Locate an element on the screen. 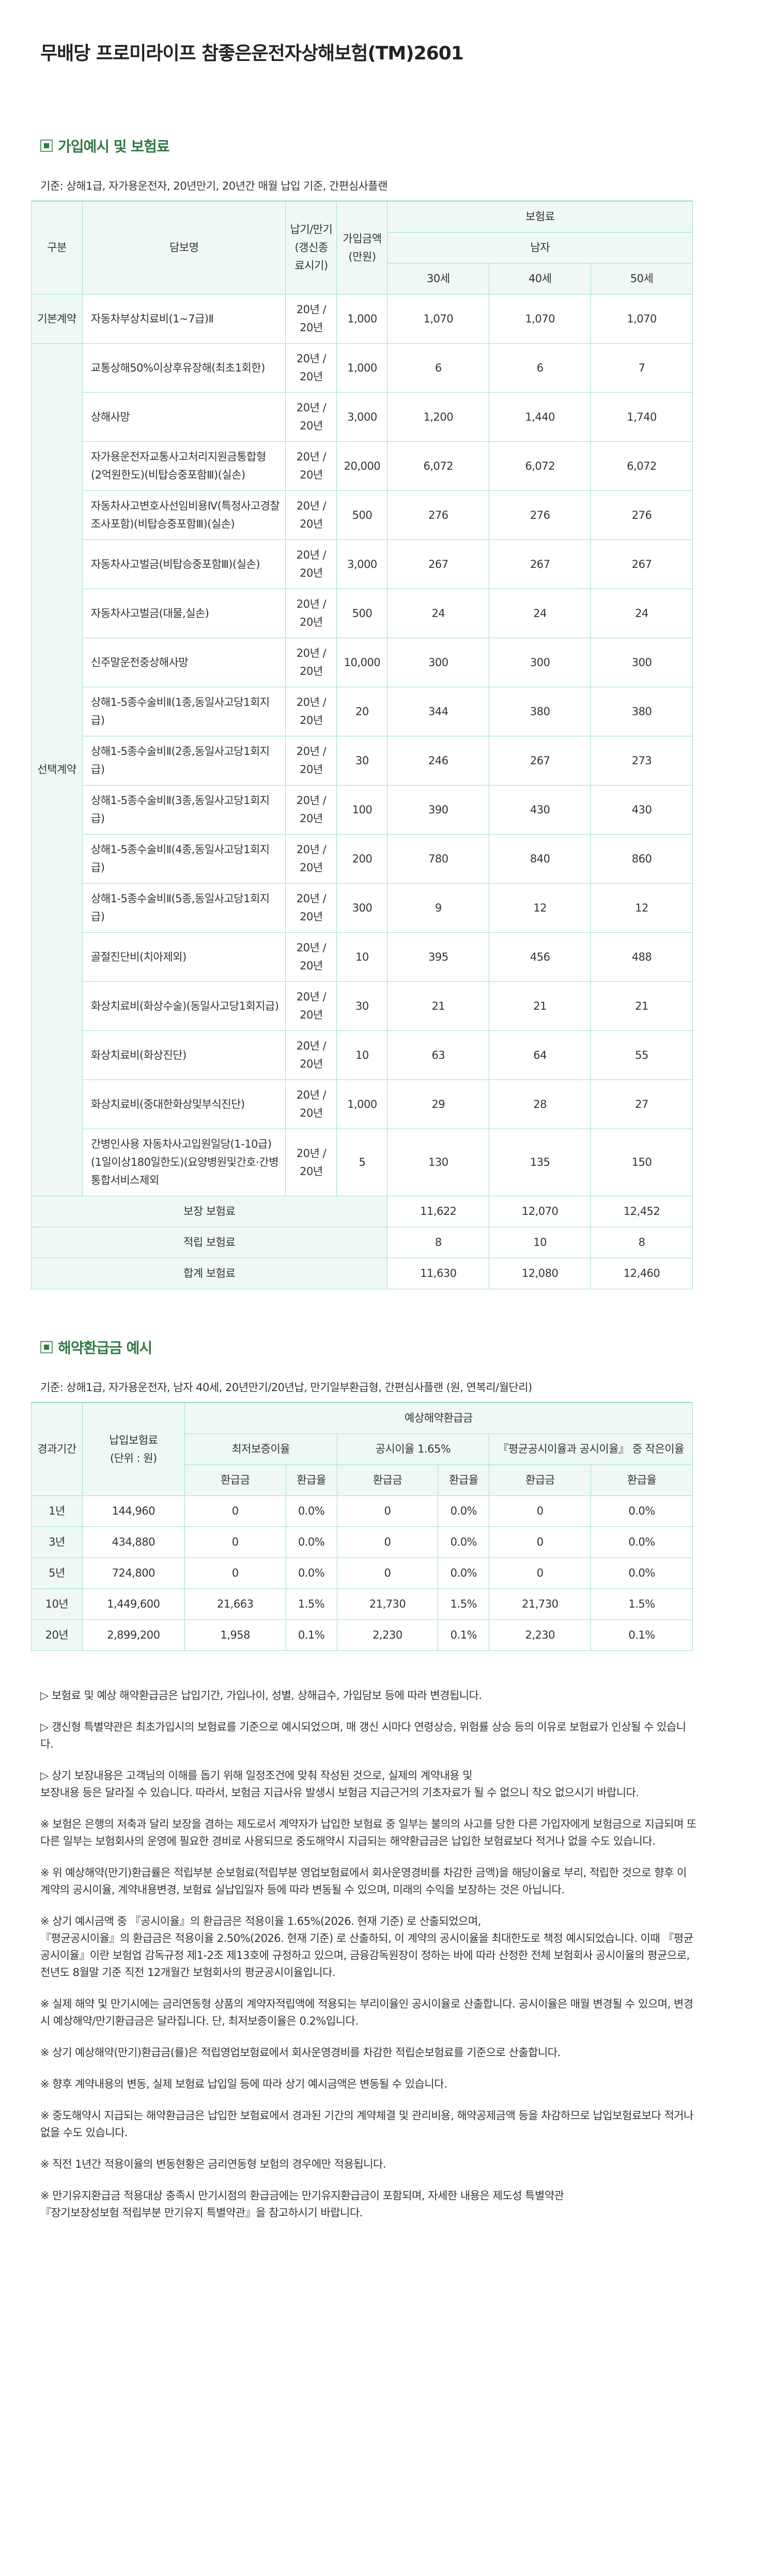 The height and width of the screenshot is (2576, 775). header-refund-ratio: 환급율 is located at coordinates (464, 1480).